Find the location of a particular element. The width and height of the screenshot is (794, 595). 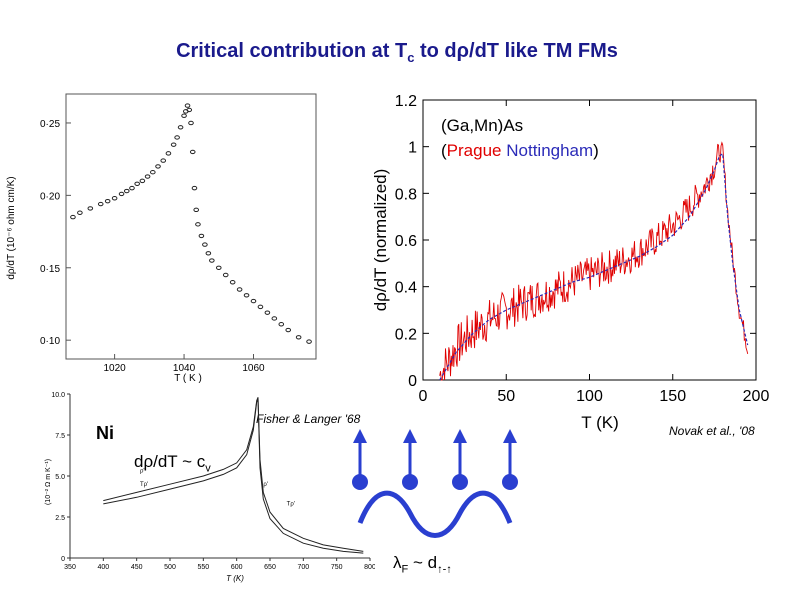

fe-xtick-label: 1020 is located at coordinates (114, 368).